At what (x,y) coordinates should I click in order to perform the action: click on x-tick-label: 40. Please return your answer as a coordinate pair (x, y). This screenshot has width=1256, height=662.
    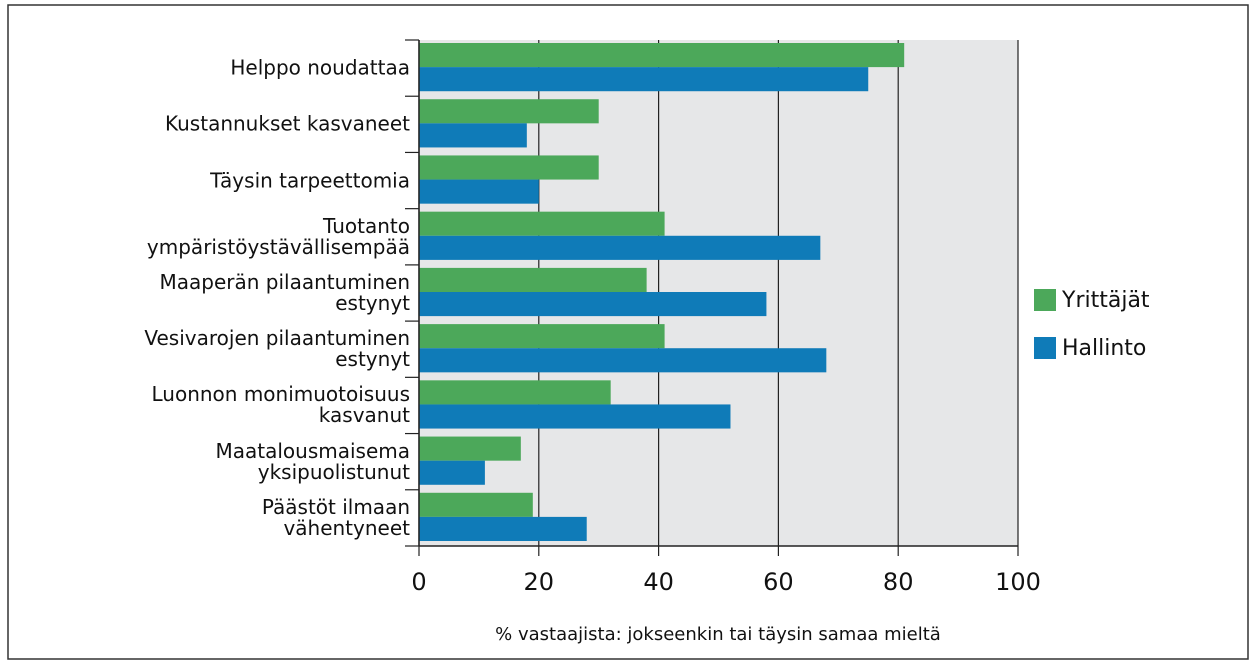
    Looking at the image, I should click on (658, 582).